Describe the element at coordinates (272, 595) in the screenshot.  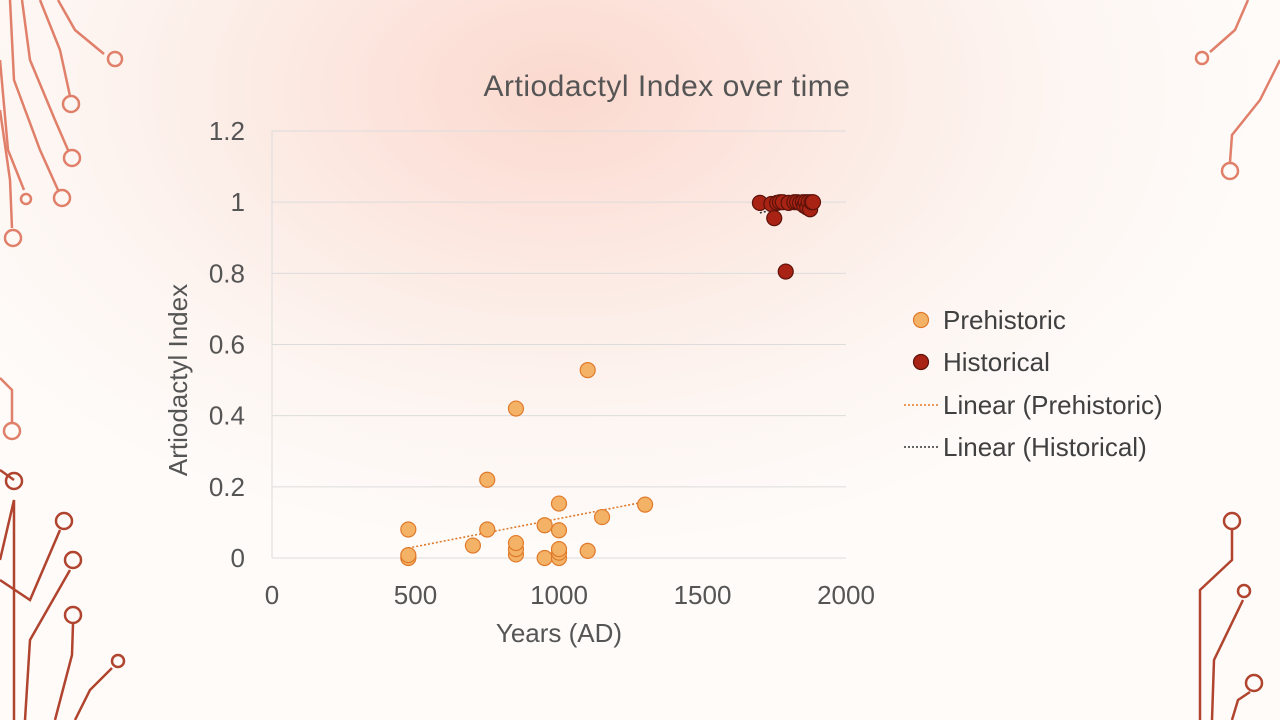
I see `x-tick-label-0: 0` at that location.